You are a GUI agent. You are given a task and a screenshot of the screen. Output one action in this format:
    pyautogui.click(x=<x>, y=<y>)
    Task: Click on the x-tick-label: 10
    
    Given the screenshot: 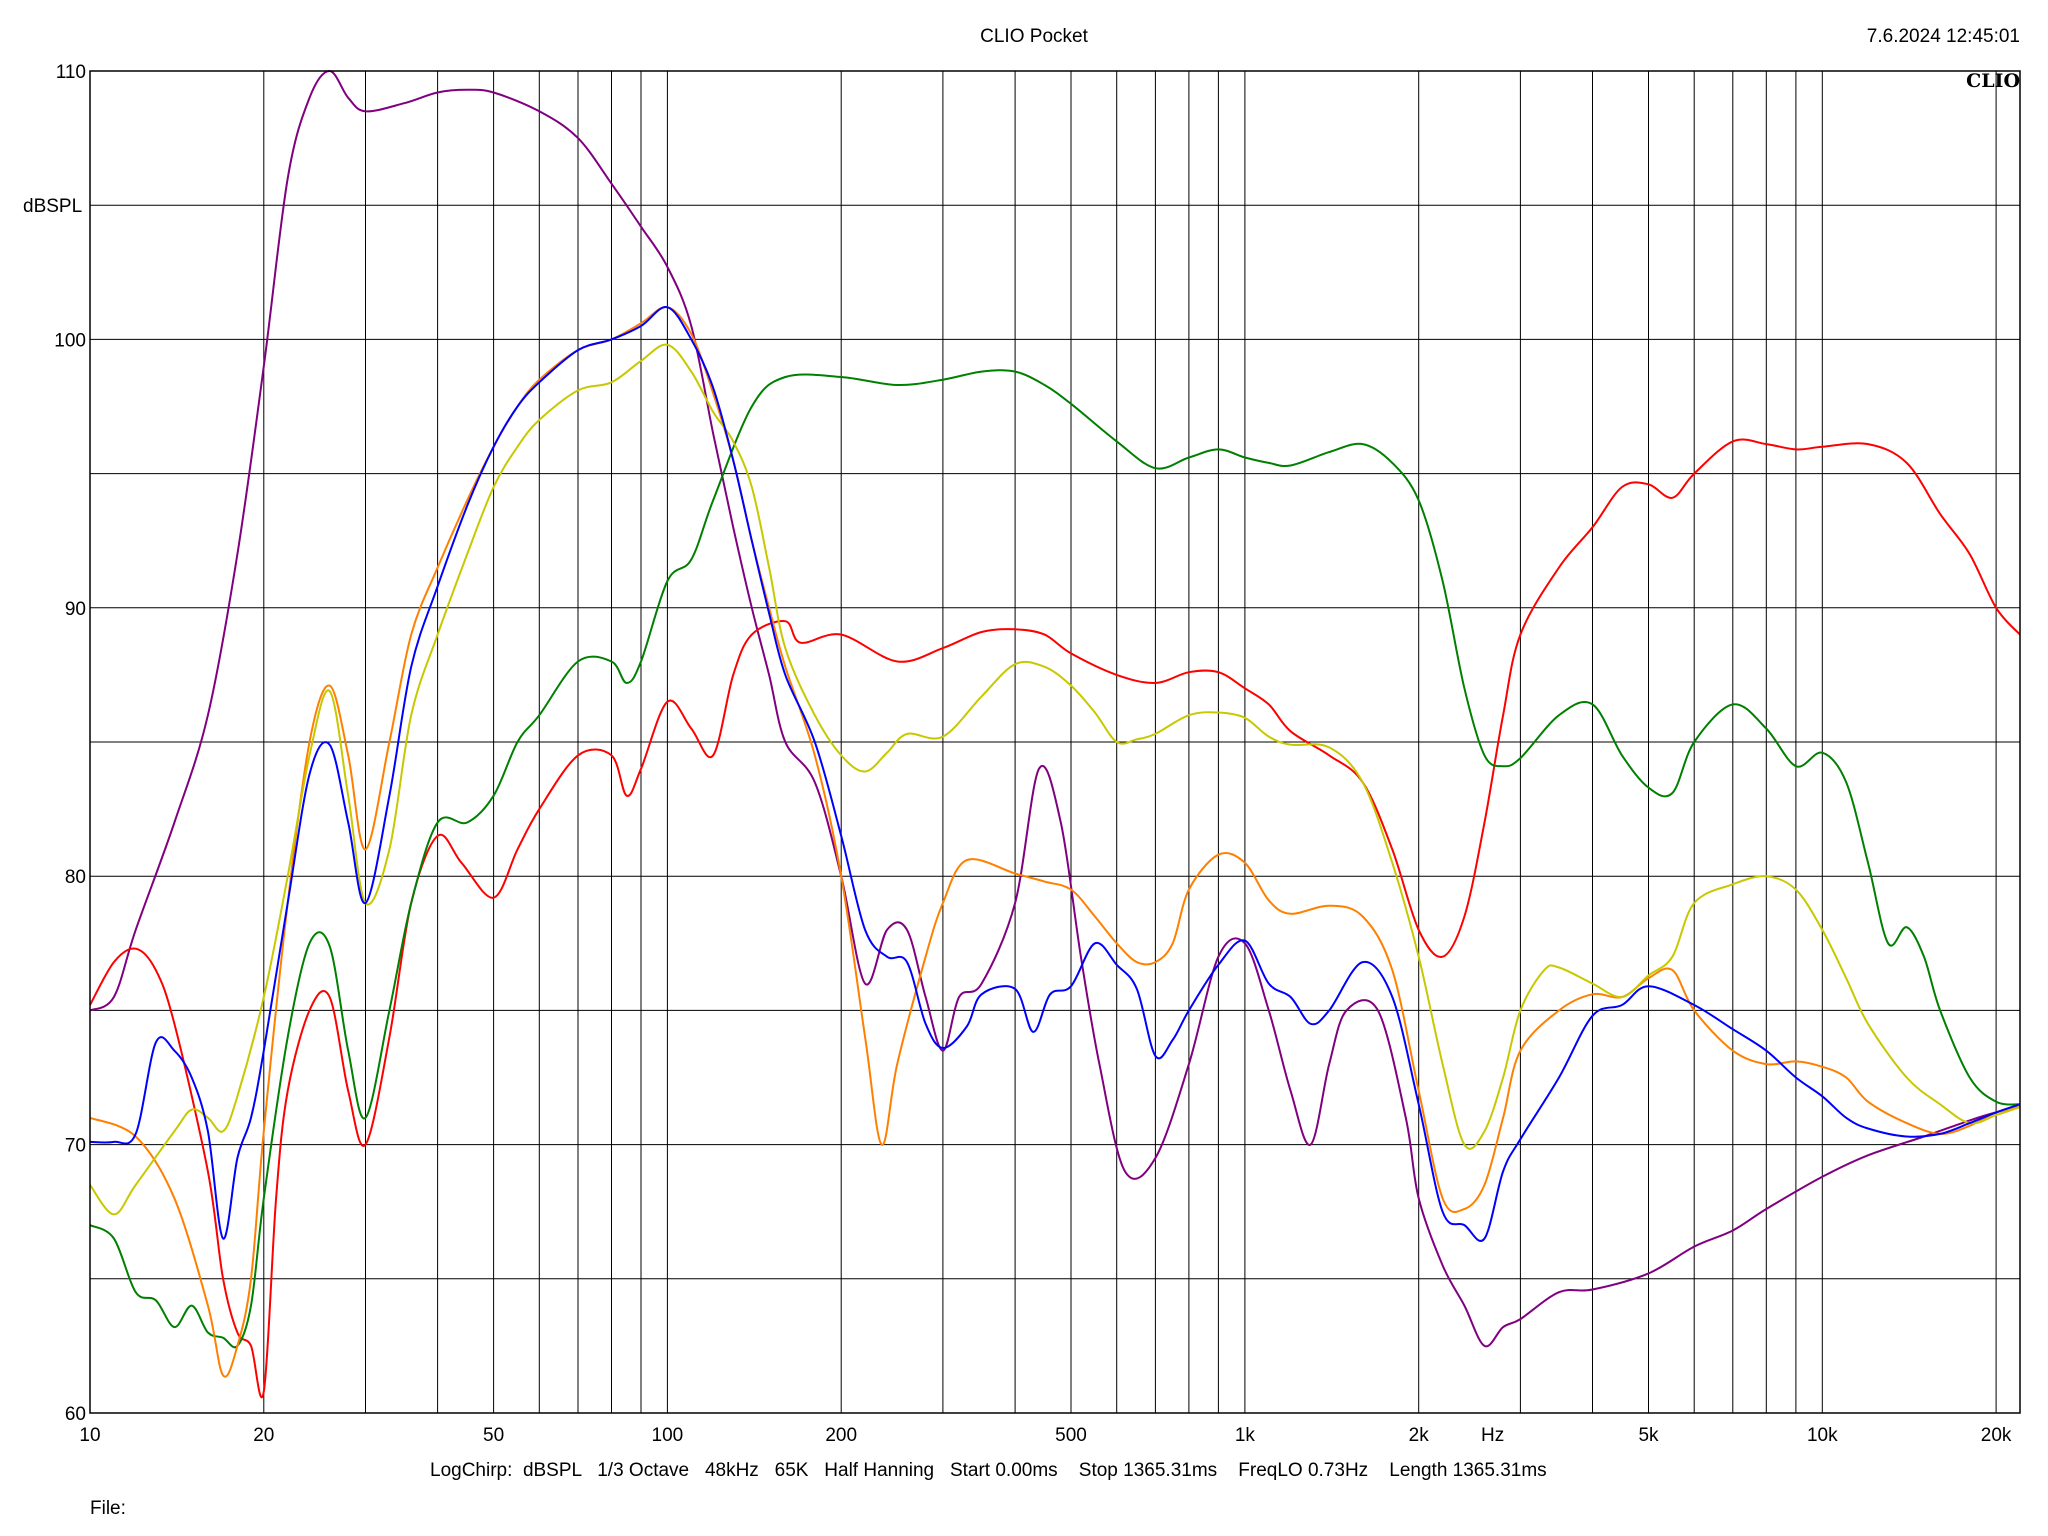 What is the action you would take?
    pyautogui.click(x=89, y=1435)
    